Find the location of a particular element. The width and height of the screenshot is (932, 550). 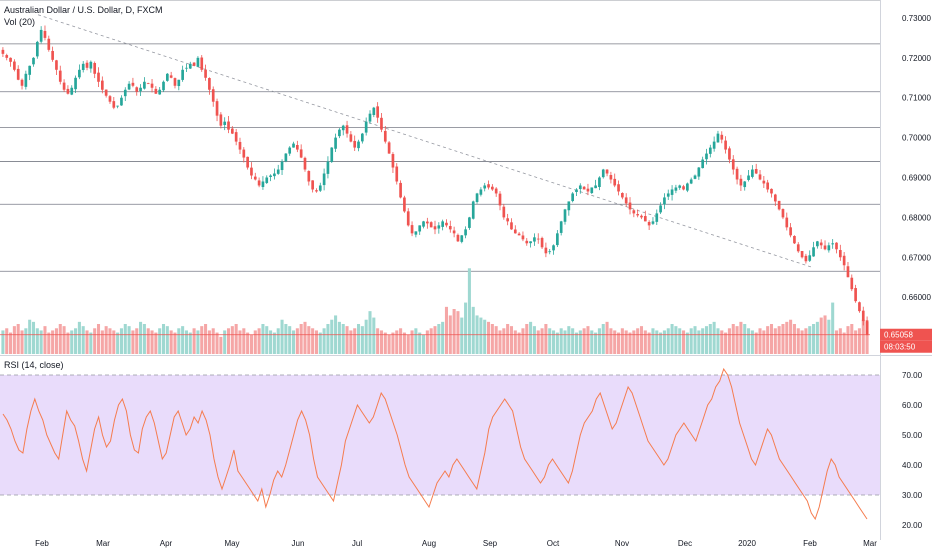

volume-bars is located at coordinates (435, 311).